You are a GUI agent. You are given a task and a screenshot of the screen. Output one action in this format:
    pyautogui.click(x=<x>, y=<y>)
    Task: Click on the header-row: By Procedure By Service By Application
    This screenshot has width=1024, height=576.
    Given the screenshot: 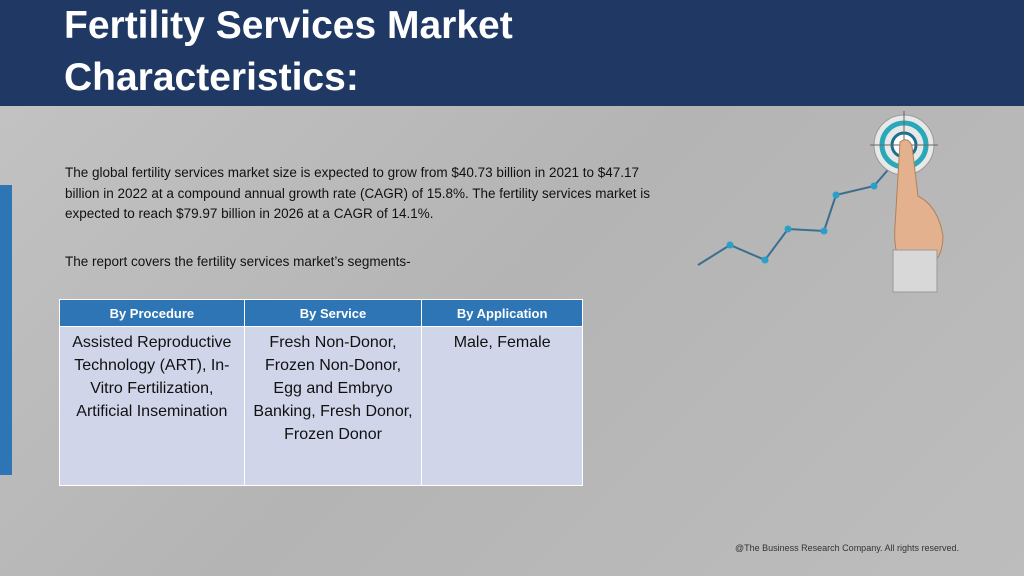 What is the action you would take?
    pyautogui.click(x=321, y=313)
    